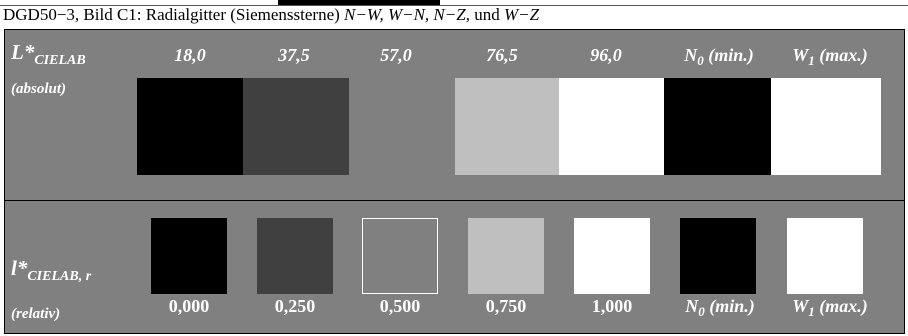  Describe the element at coordinates (48, 54) in the screenshot. I see `absolute-axis-label: L*CIELAB` at that location.